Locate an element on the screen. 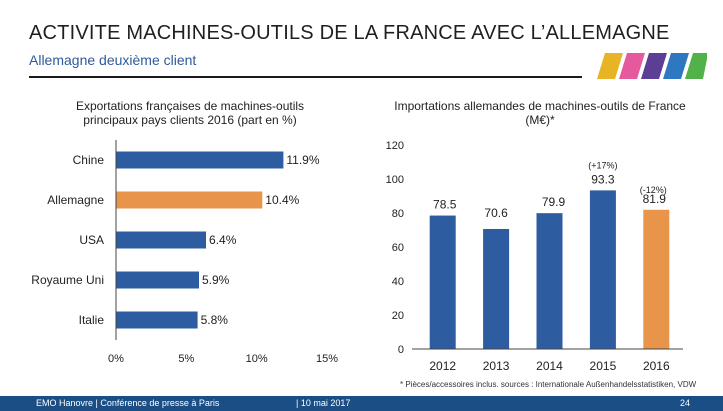  bar-allemagne is located at coordinates (189, 200).